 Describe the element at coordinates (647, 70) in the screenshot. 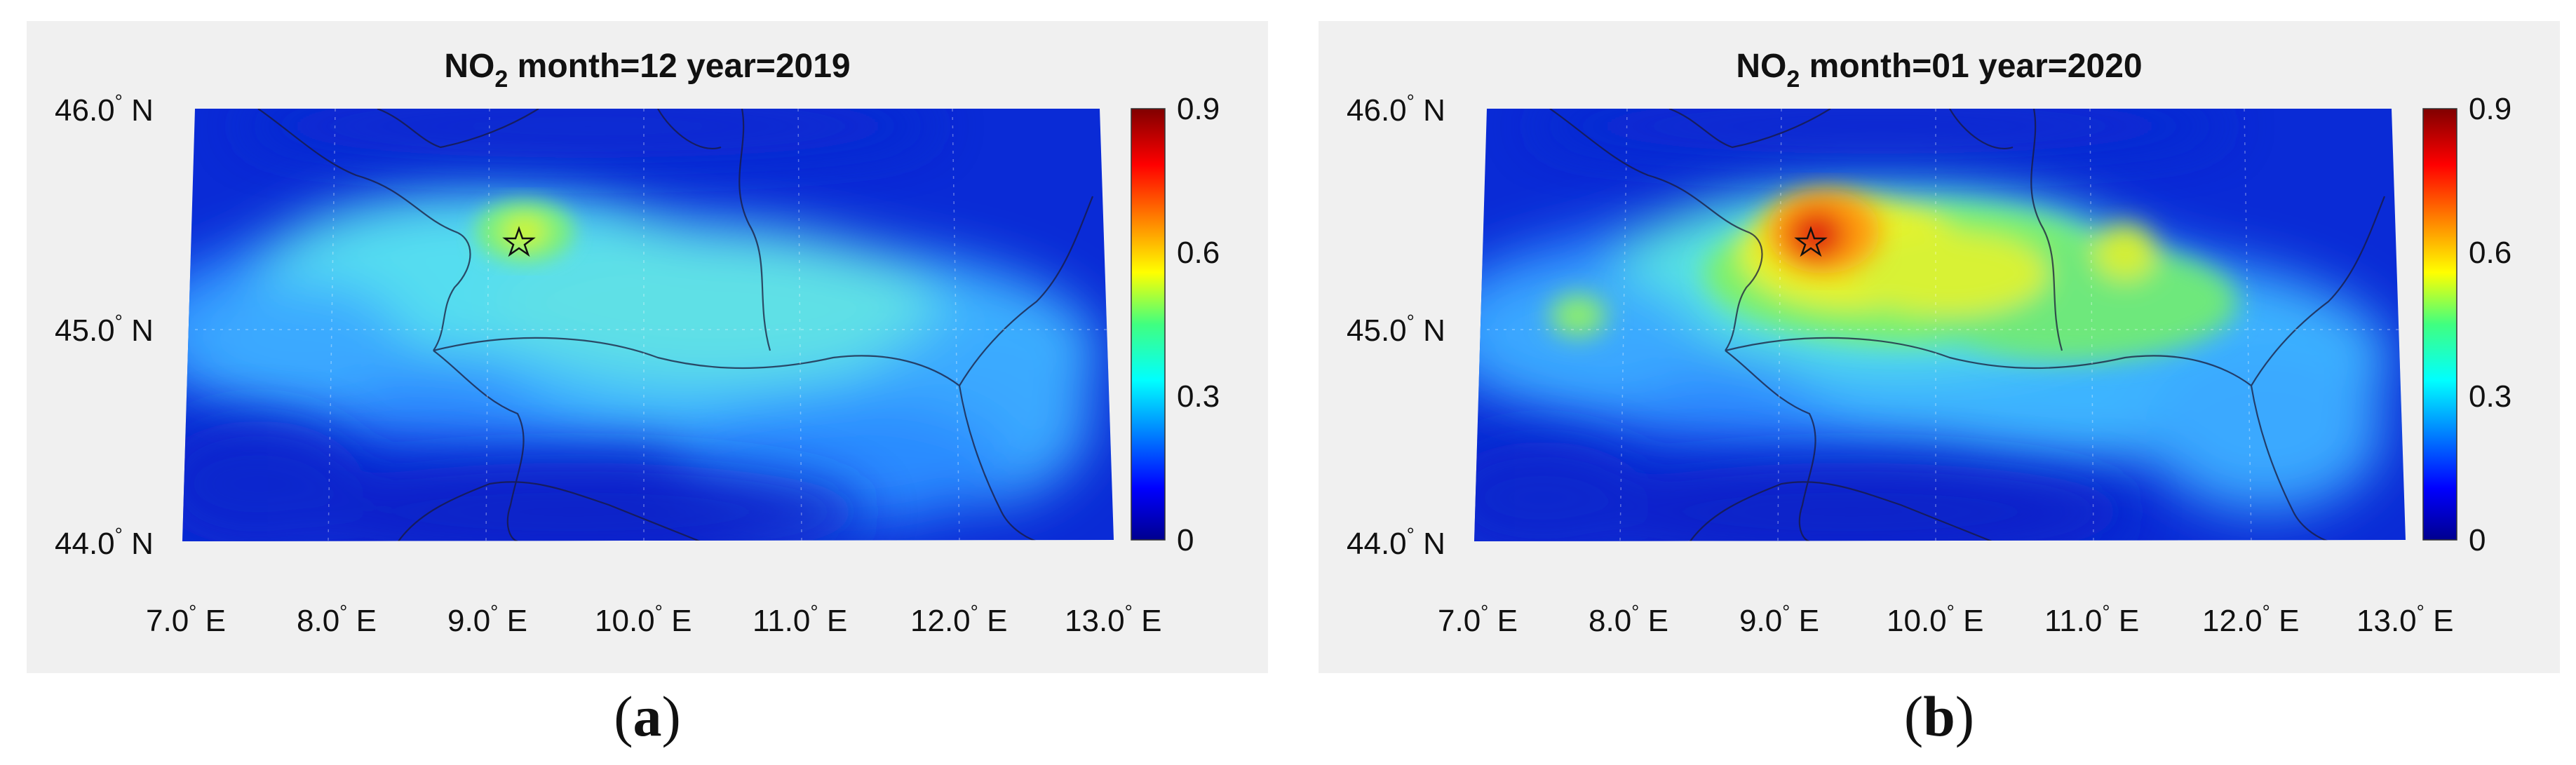

I see `map-title-a: NO2 month=12 year=2019` at that location.